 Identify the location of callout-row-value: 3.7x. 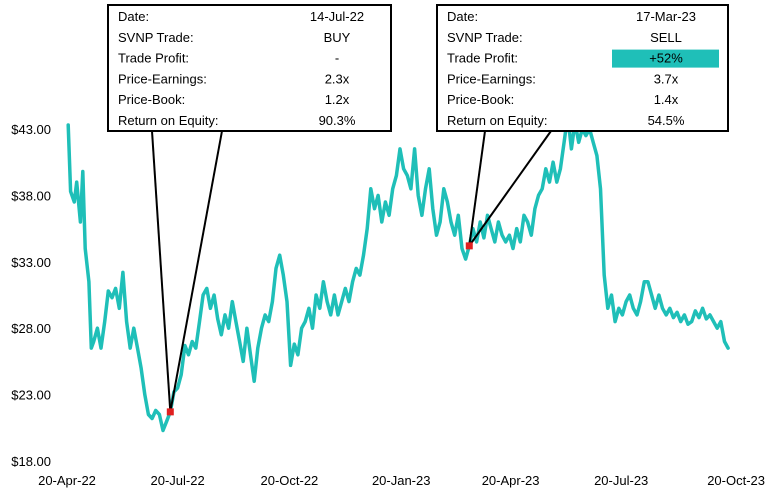
(666, 78).